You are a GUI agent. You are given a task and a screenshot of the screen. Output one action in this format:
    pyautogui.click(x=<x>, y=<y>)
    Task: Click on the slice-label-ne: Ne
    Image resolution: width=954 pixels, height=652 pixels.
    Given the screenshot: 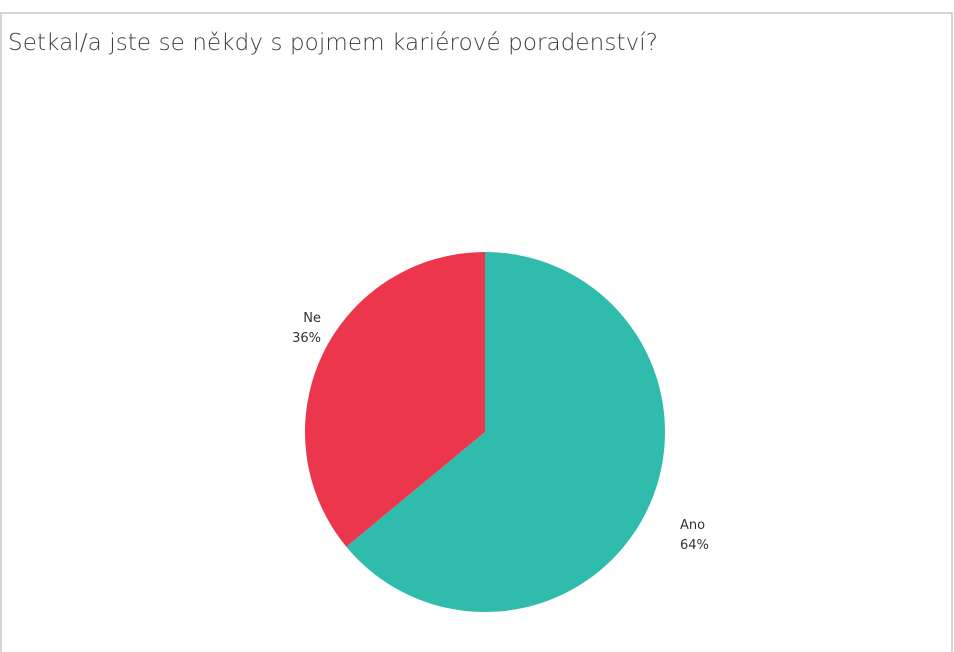 What is the action you would take?
    pyautogui.click(x=312, y=318)
    